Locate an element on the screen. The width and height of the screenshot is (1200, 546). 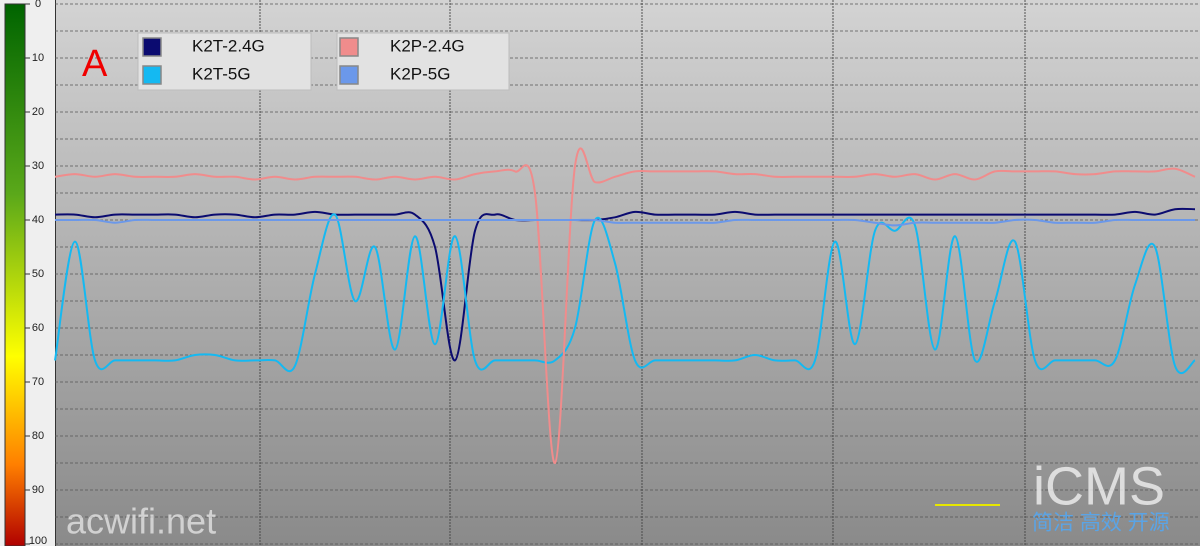
color-scale is located at coordinates (15, 274).